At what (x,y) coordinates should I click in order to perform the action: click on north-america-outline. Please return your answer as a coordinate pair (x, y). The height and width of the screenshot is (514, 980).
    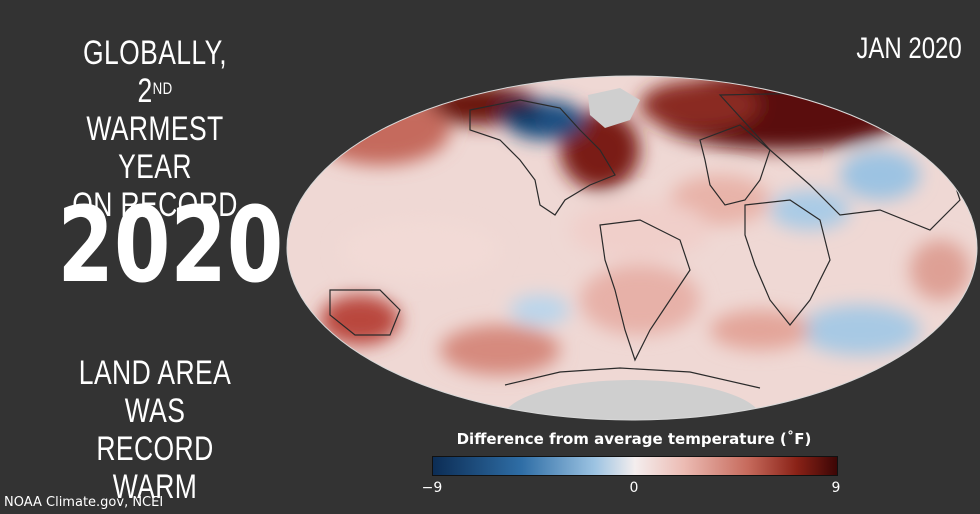
    Looking at the image, I should click on (542, 157).